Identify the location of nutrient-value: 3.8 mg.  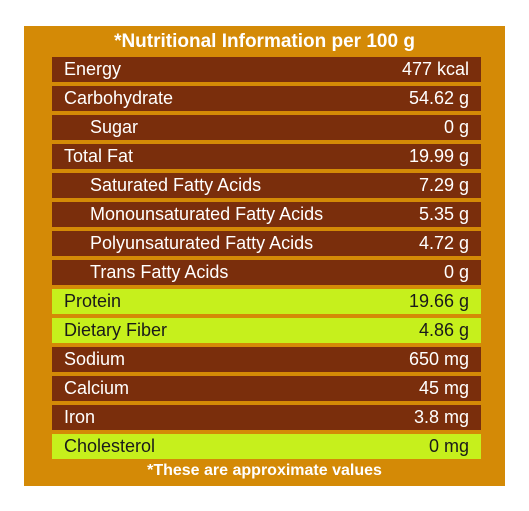
(441, 417).